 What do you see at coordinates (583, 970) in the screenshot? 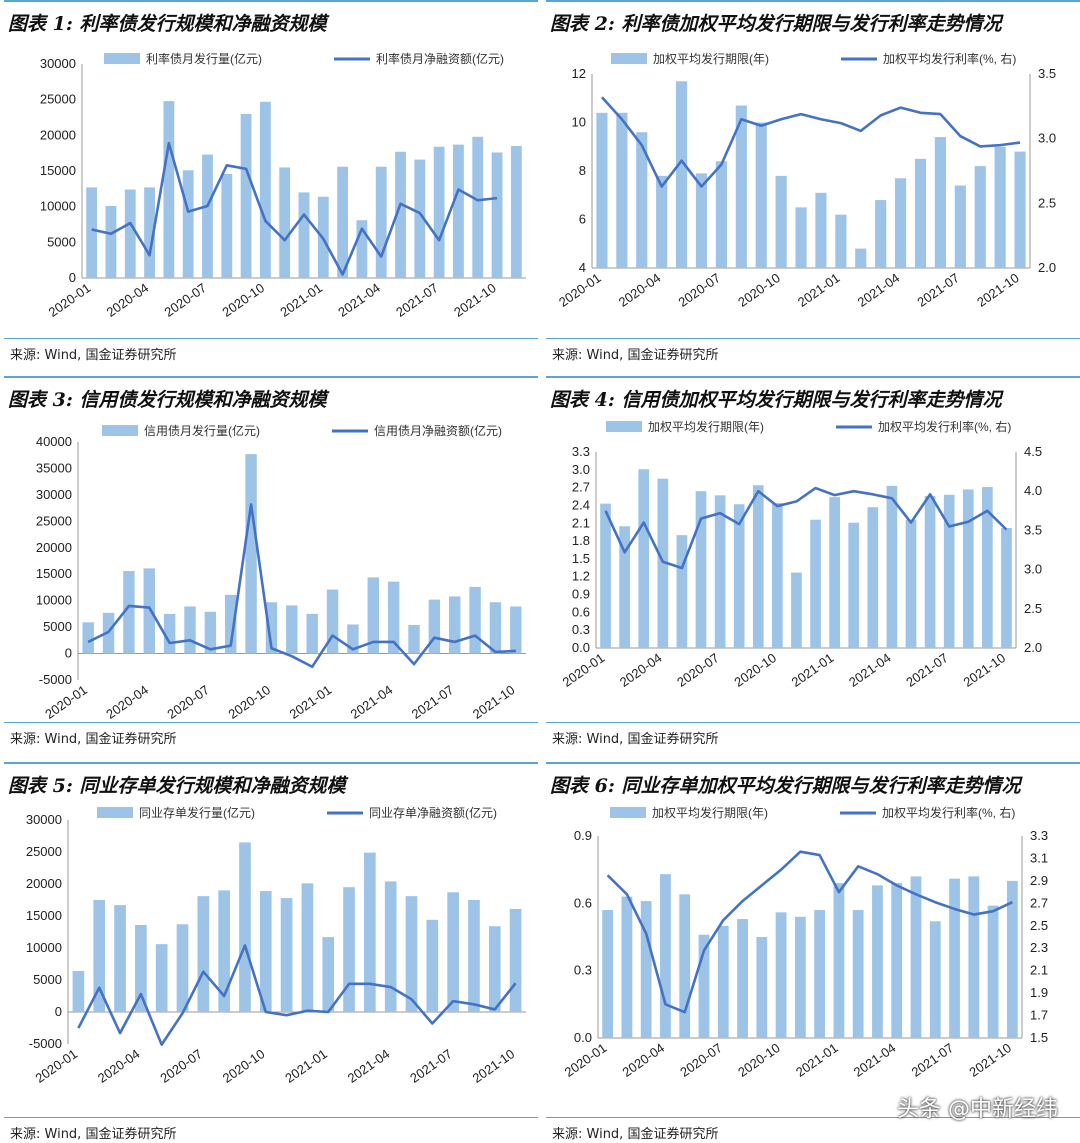
I see `y-tick-label: 0.3` at bounding box center [583, 970].